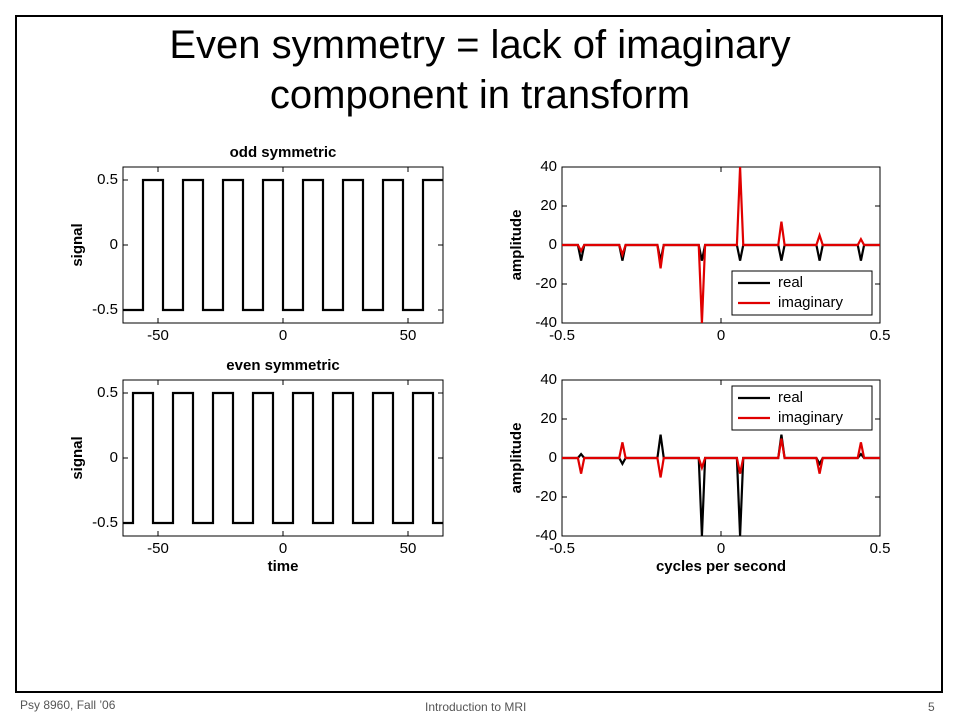  What do you see at coordinates (68, 705) in the screenshot?
I see `footer-left: Psy 8960, Fall ’06` at bounding box center [68, 705].